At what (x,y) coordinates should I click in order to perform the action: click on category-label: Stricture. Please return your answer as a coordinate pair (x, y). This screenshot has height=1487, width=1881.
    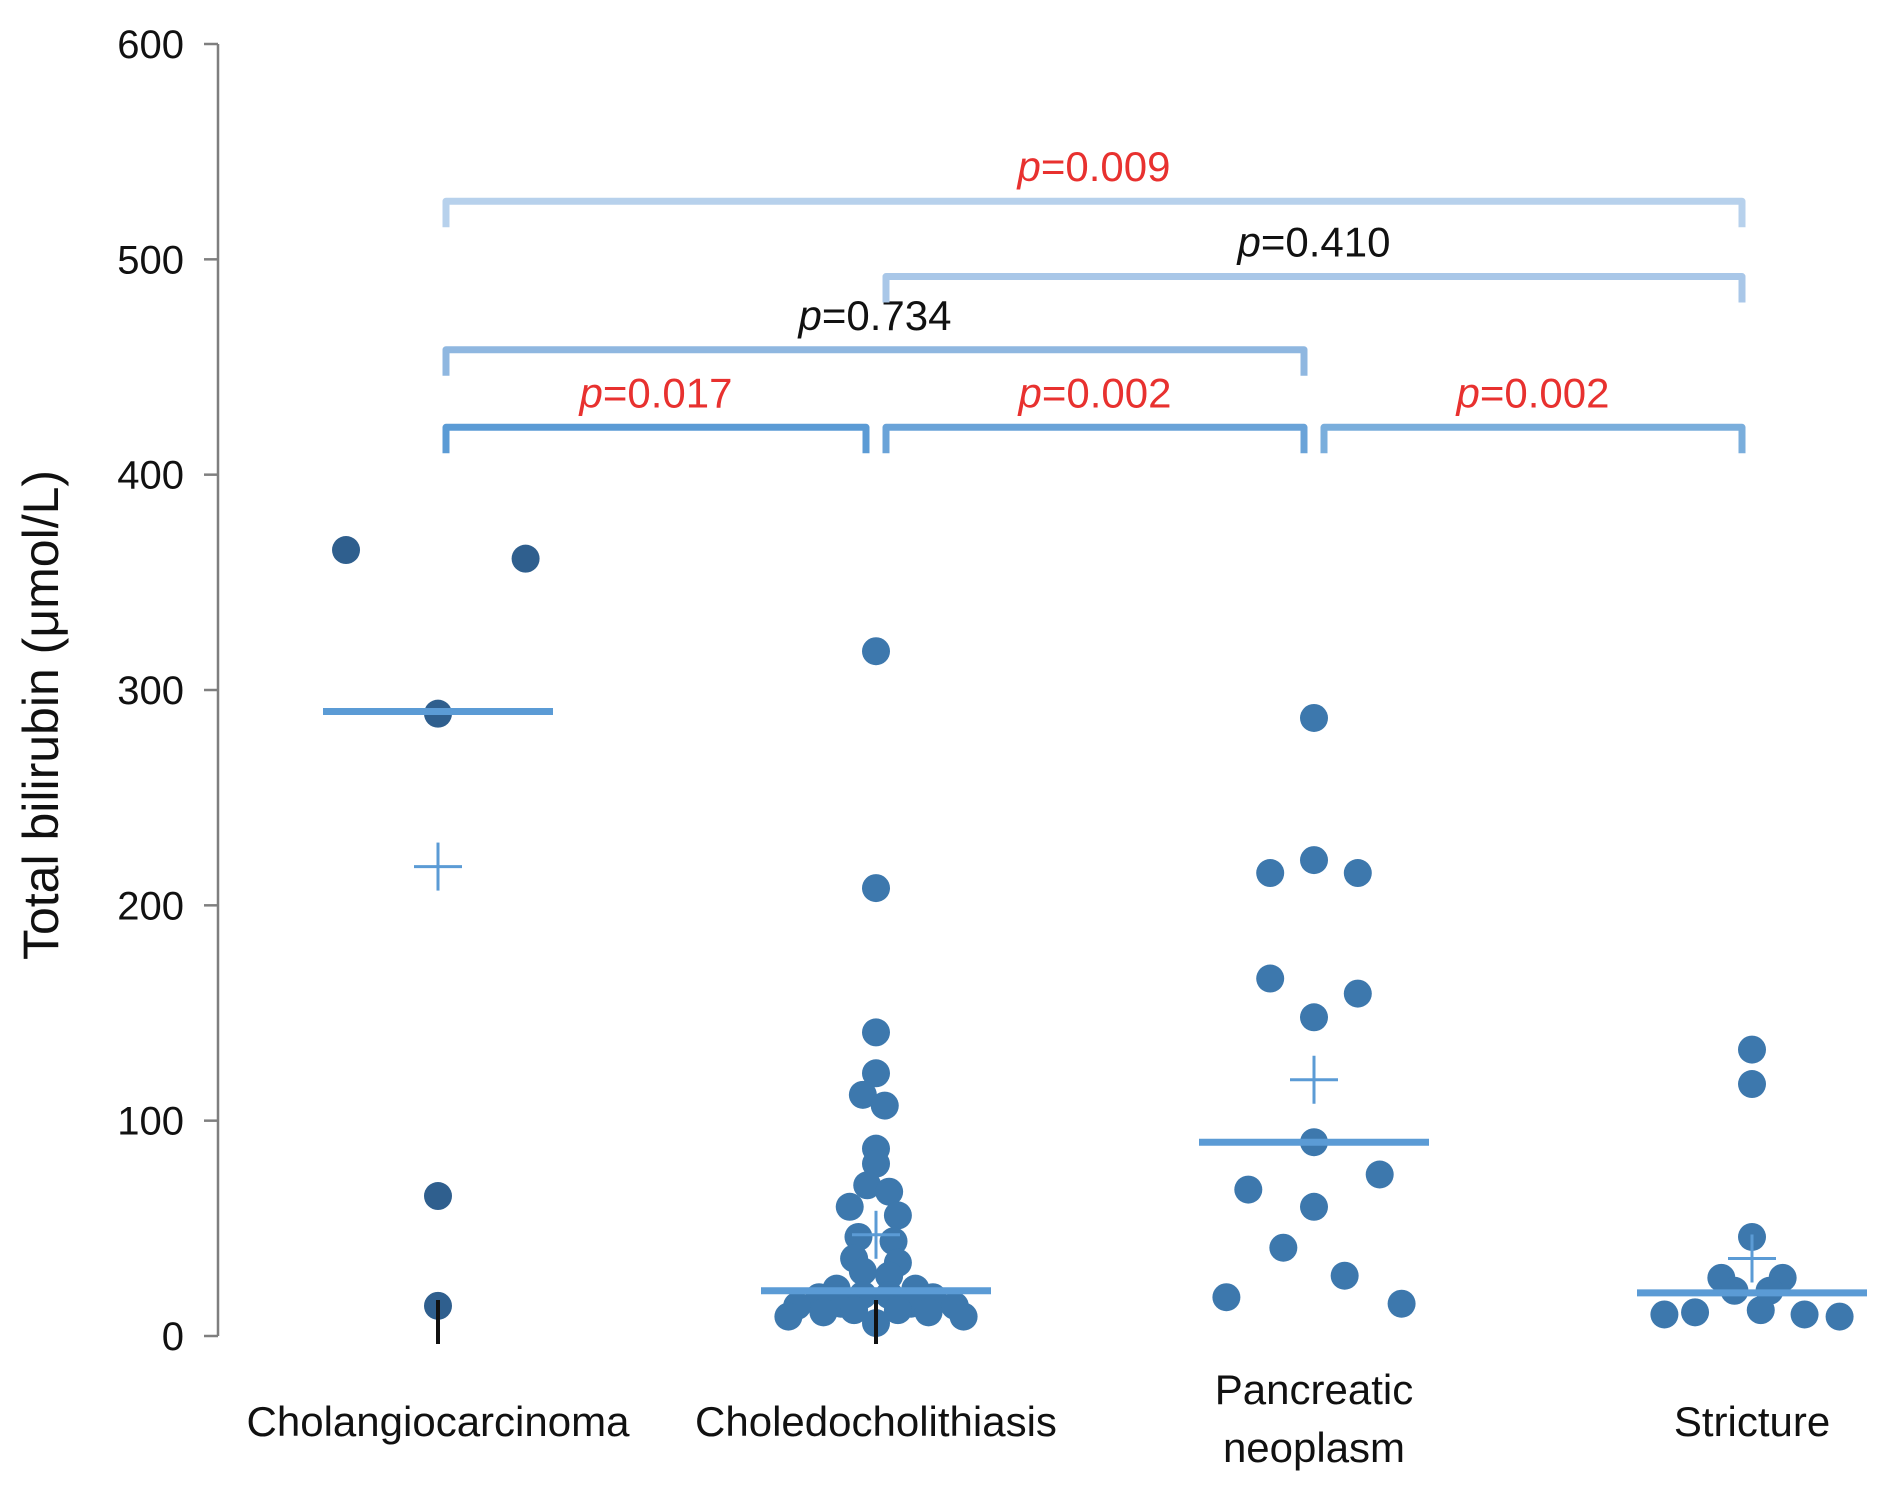
    Looking at the image, I should click on (1752, 1421).